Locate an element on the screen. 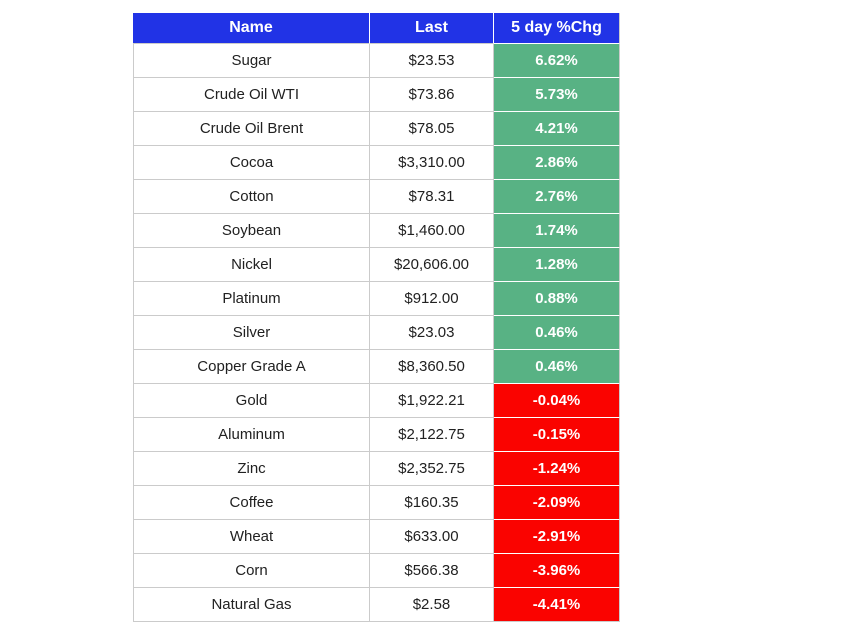  commodity-name-cell: Coffee is located at coordinates (251, 503).